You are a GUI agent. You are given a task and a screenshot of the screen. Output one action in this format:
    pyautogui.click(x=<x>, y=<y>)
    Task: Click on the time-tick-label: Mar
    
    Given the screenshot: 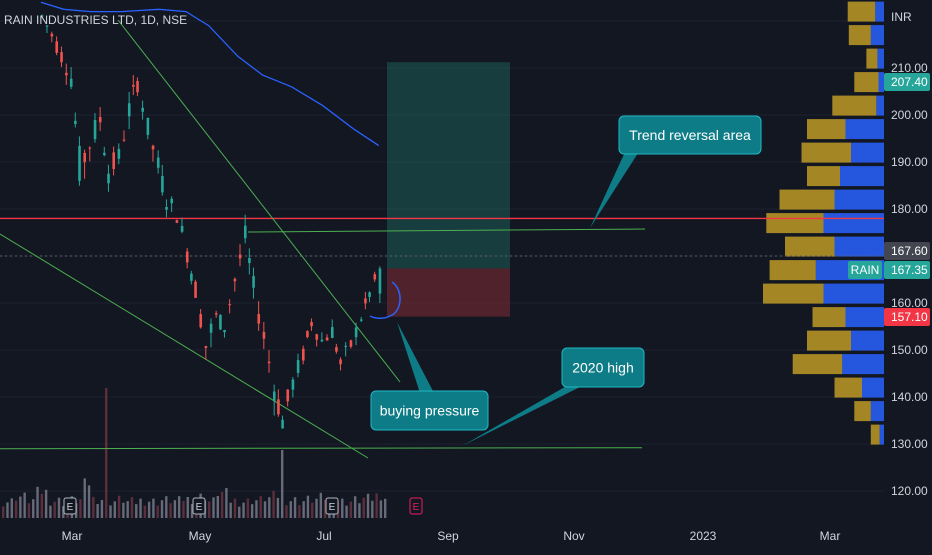 What is the action you would take?
    pyautogui.click(x=72, y=536)
    